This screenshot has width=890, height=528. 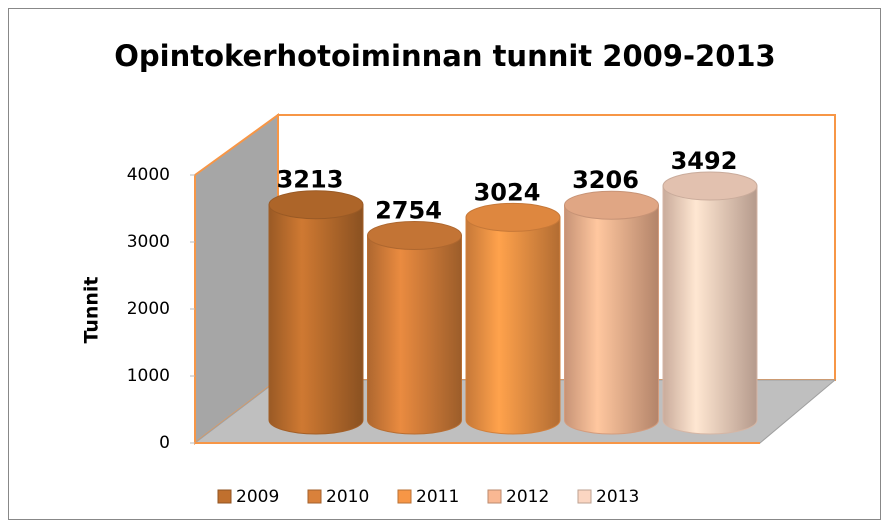 What do you see at coordinates (92, 309) in the screenshot?
I see `y-axis-label: Tunnit` at bounding box center [92, 309].